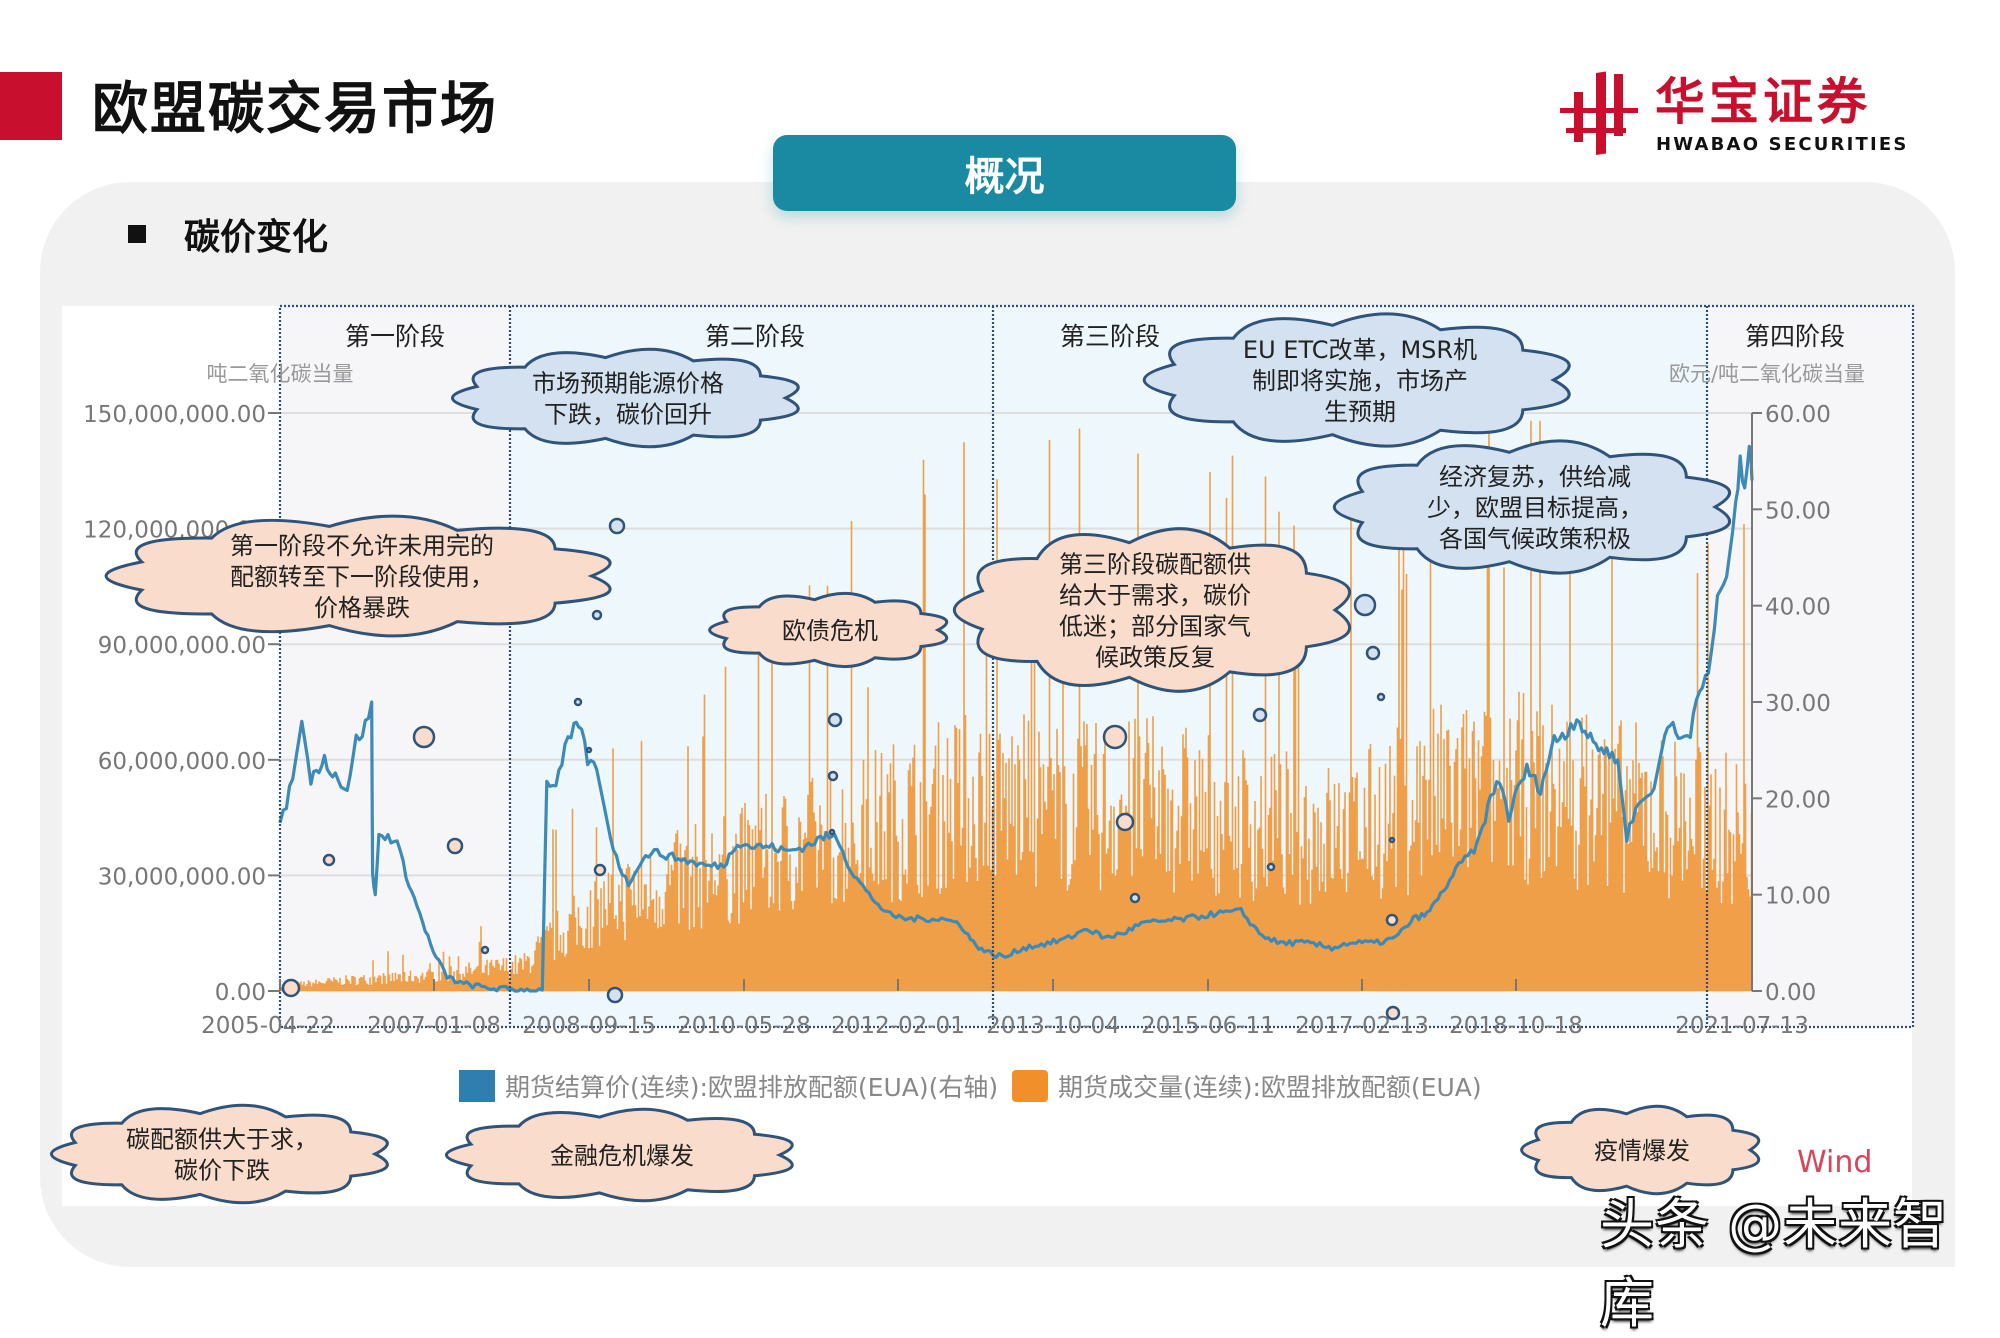 This screenshot has width=2000, height=1338. I want to click on bullet-square-icon, so click(137, 234).